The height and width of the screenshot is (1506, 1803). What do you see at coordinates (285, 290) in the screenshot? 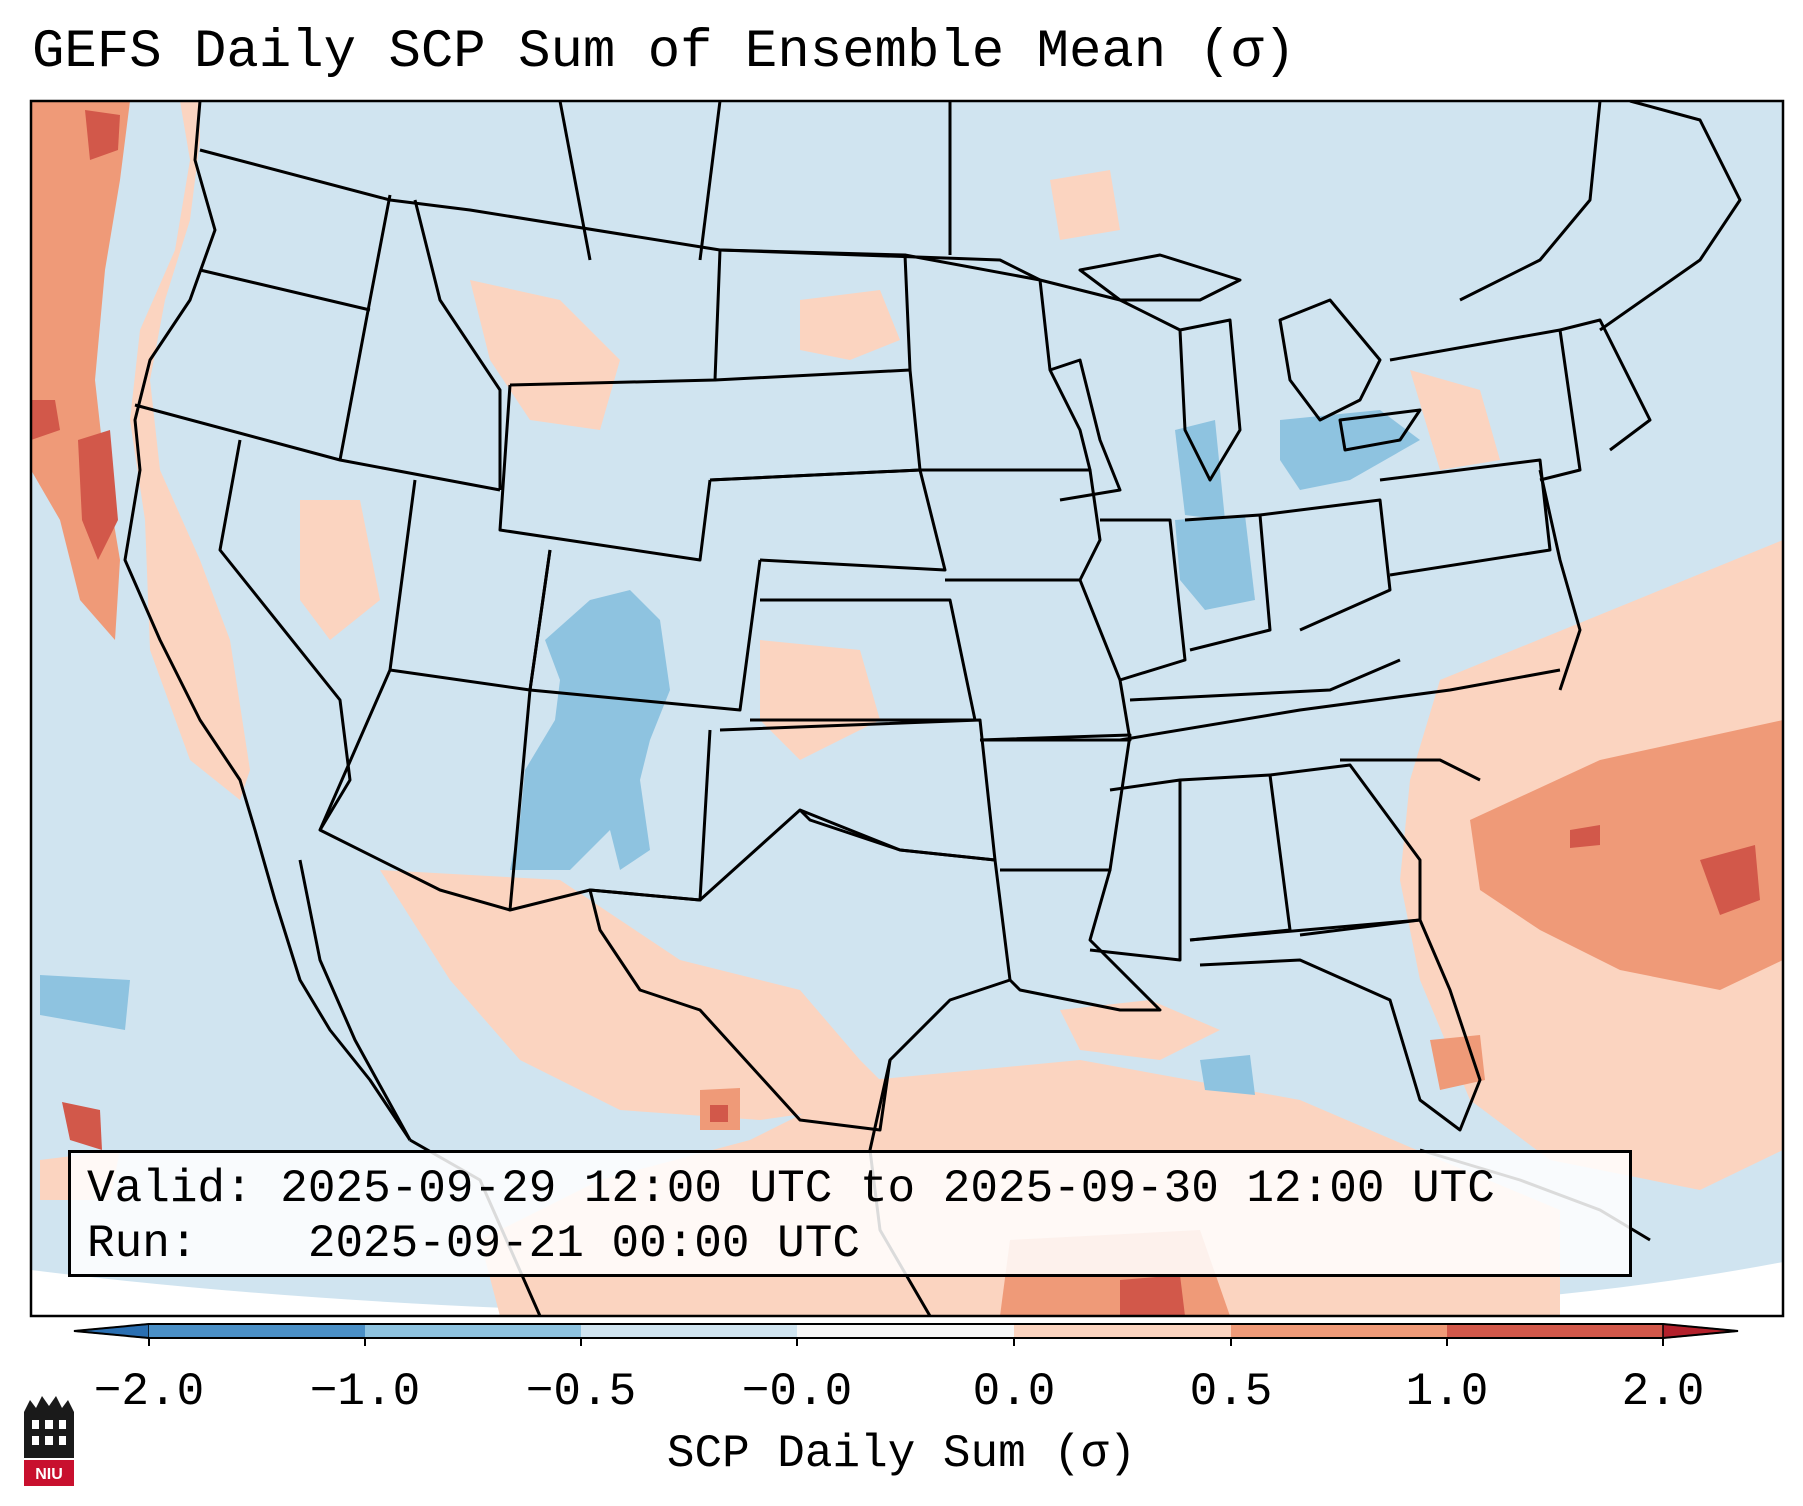
I see `washington-oregon` at bounding box center [285, 290].